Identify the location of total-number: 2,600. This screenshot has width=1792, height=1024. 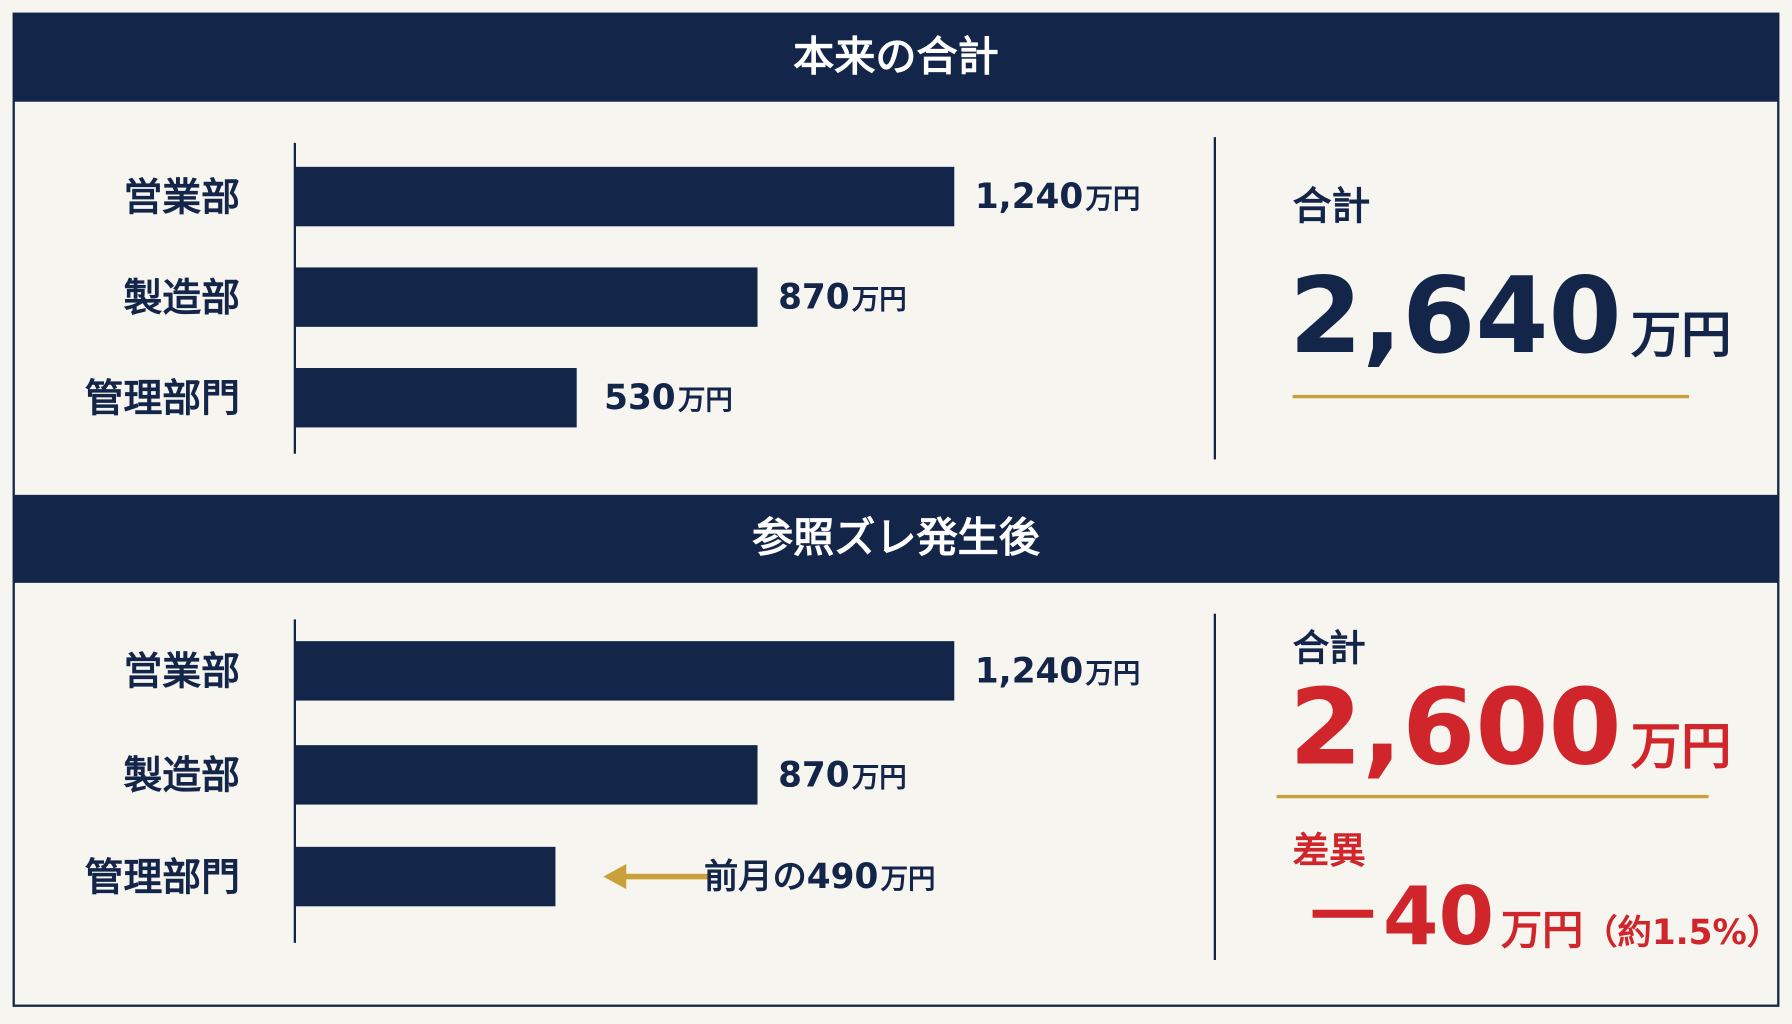
(1455, 726).